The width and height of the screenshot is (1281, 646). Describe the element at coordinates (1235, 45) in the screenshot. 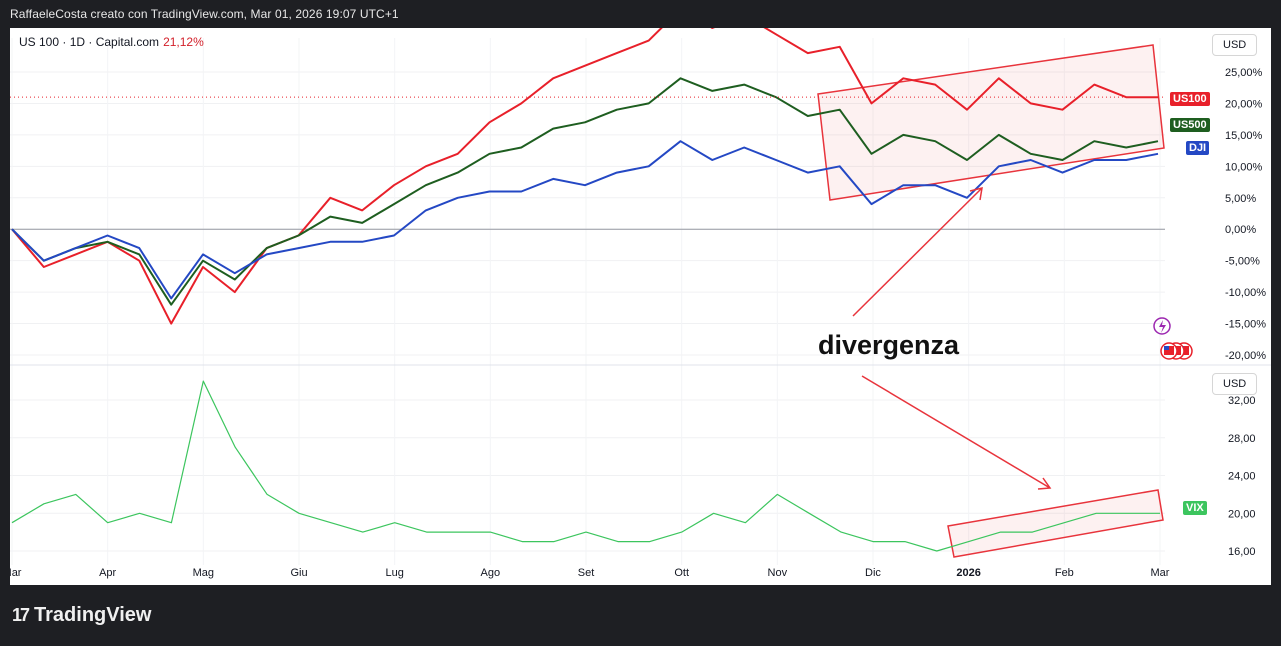

I see `currency-button-top: USD` at that location.